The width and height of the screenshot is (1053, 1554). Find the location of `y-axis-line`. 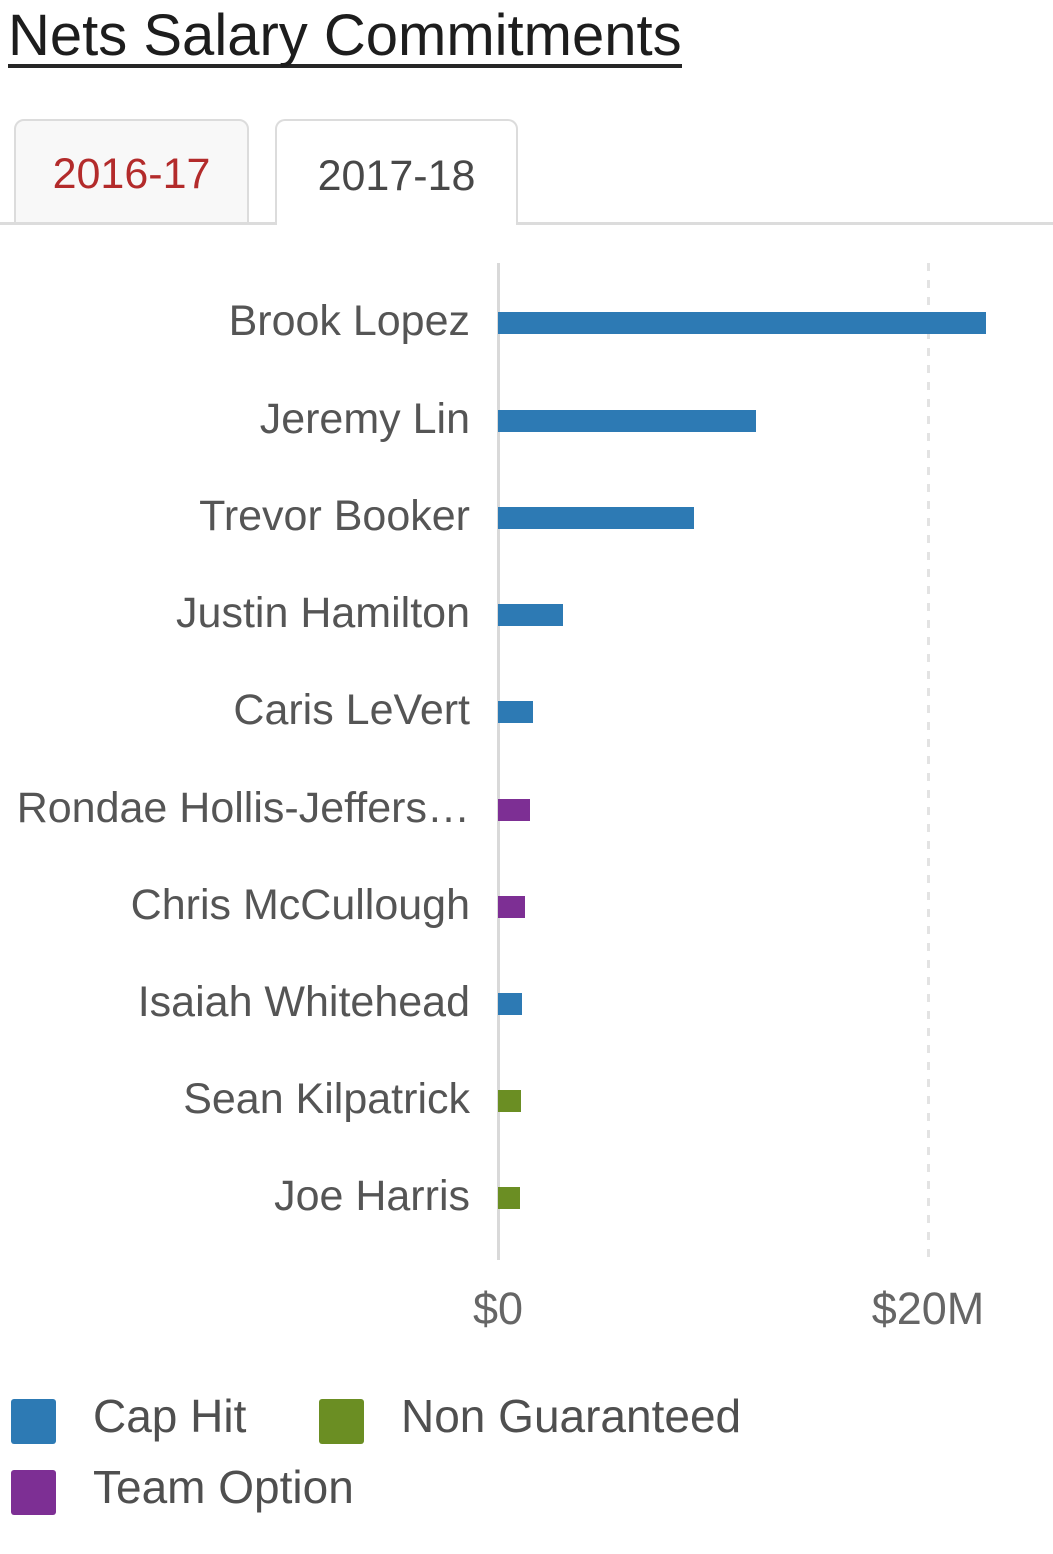

y-axis-line is located at coordinates (498, 761).